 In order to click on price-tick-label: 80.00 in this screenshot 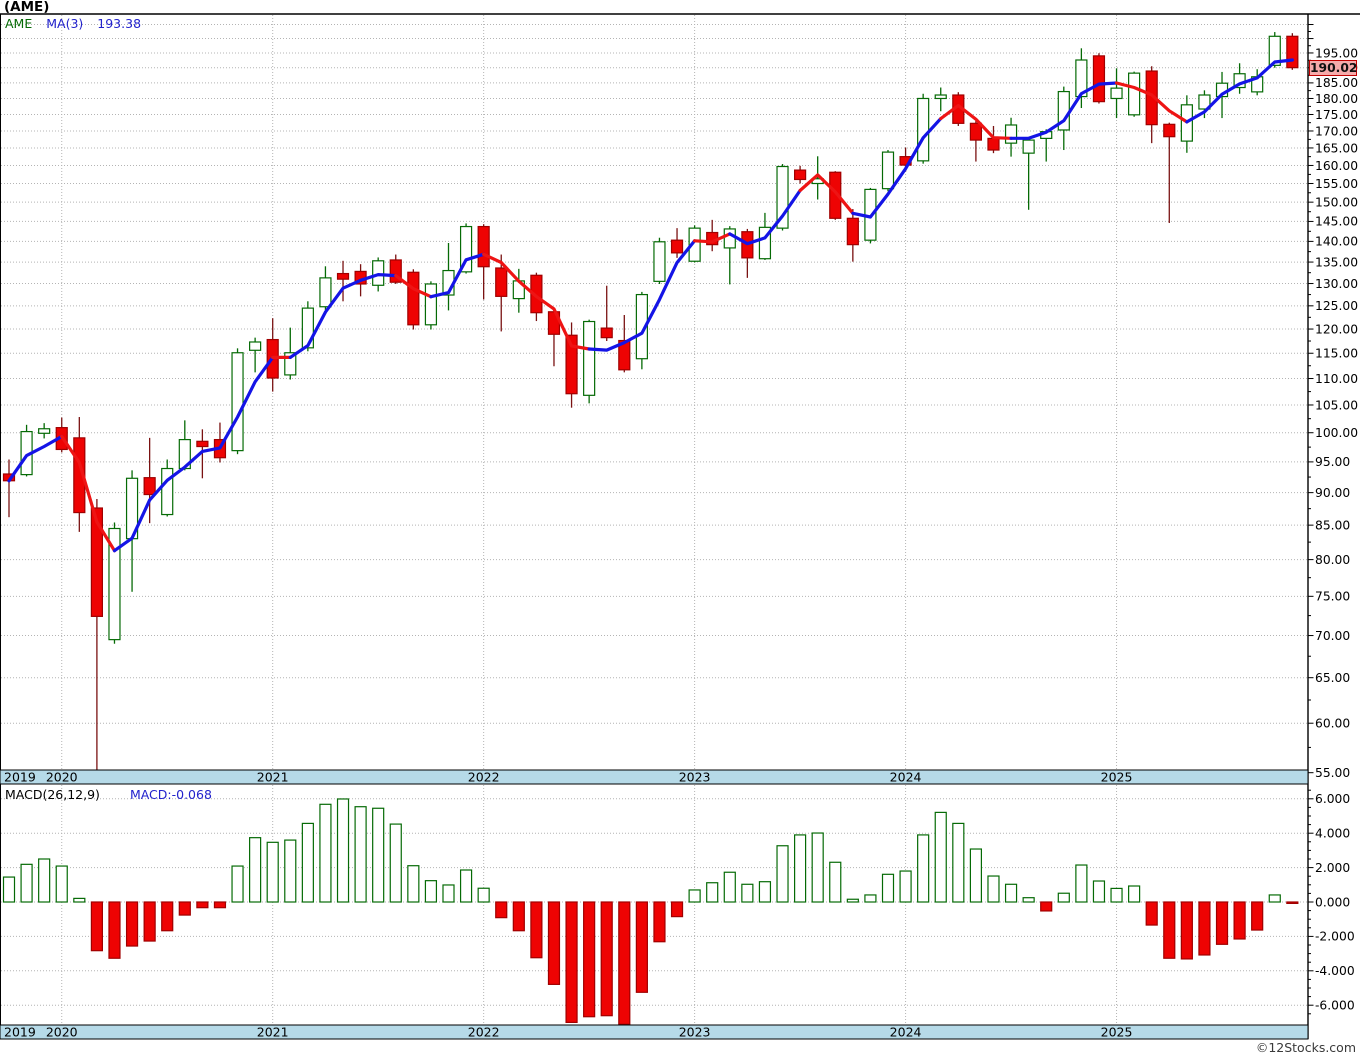, I will do `click(1332, 560)`.